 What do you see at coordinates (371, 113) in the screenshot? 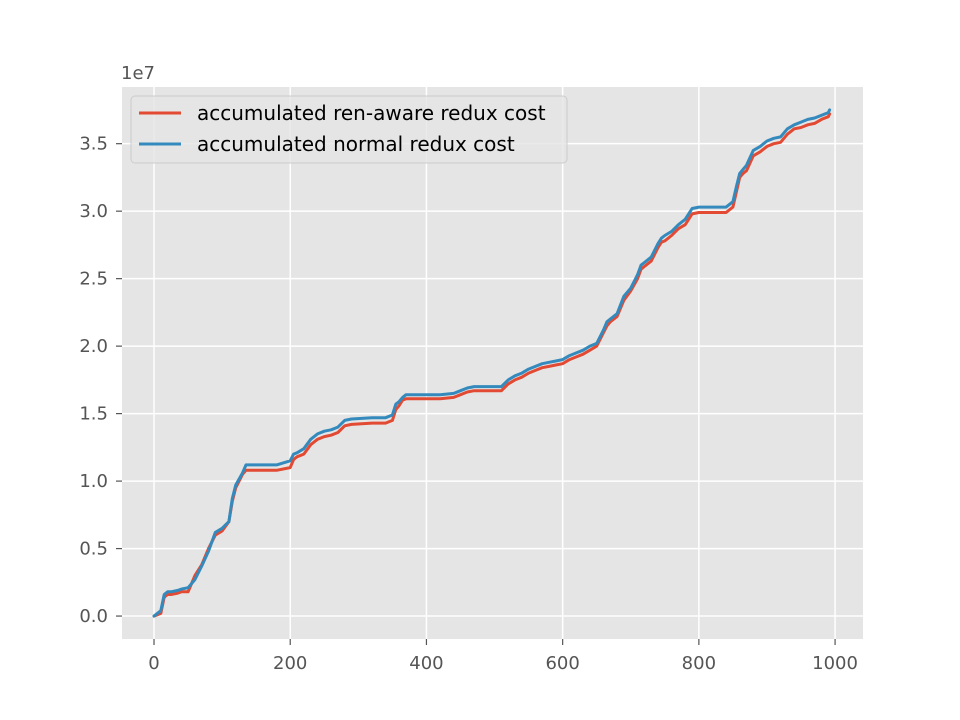
I see `legend-label-series-1: accumulated ren-aware redux cost` at bounding box center [371, 113].